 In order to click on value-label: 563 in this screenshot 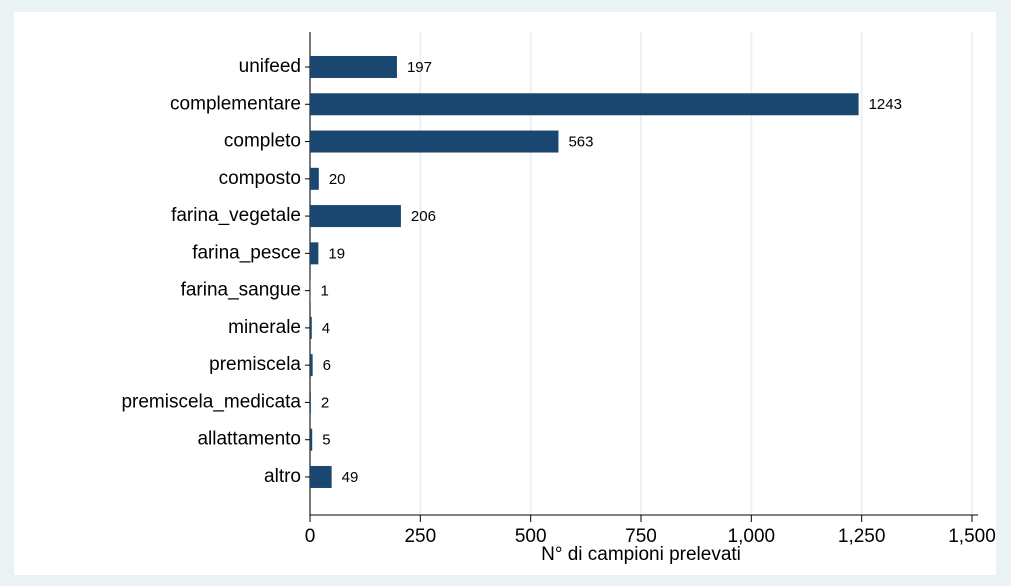, I will do `click(580, 142)`.